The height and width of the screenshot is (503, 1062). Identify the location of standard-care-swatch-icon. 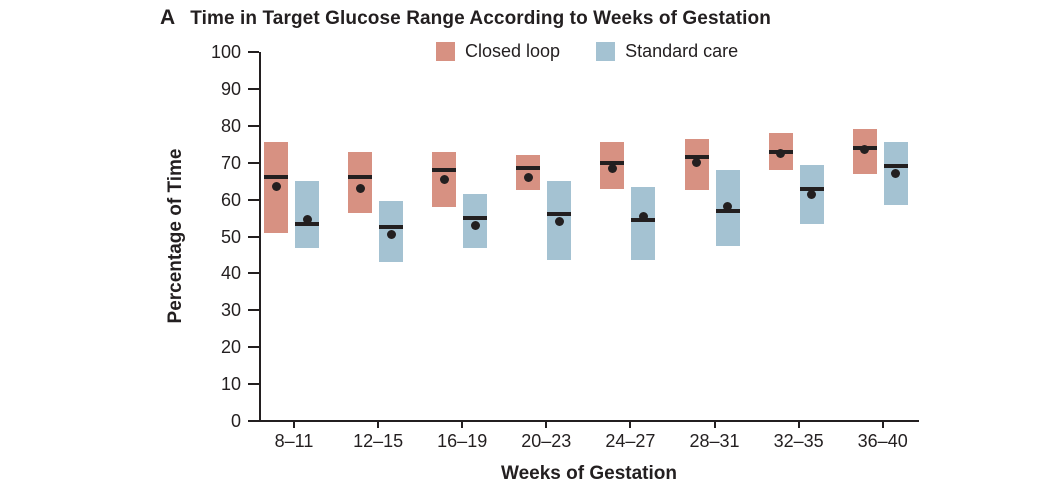
(606, 51).